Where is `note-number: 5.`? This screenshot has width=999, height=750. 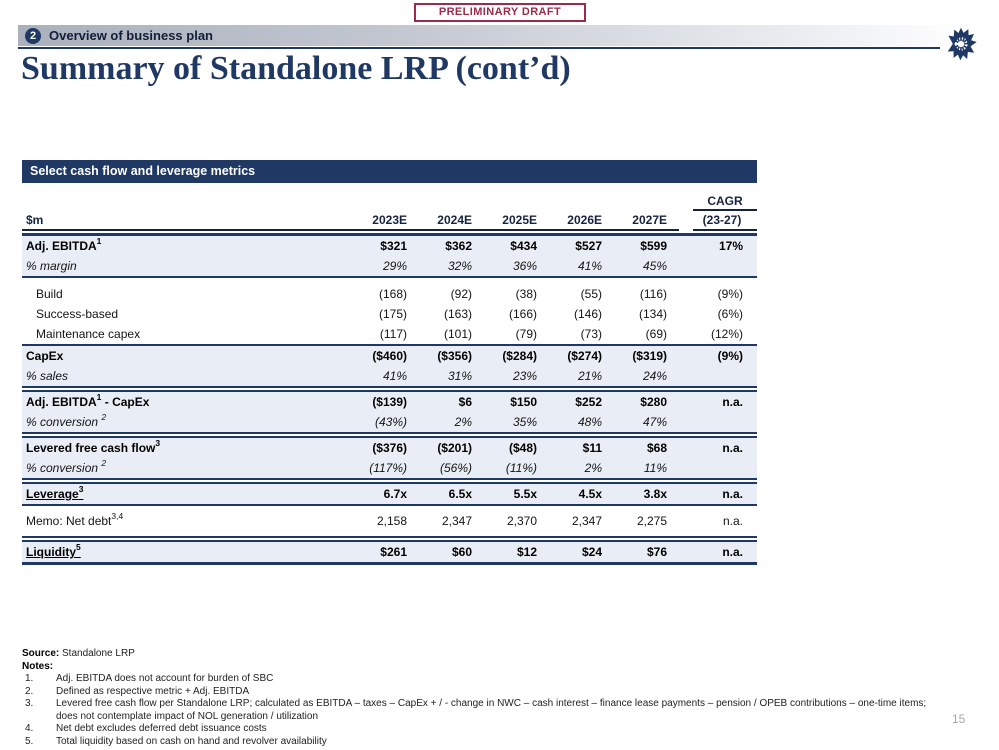 note-number: 5. is located at coordinates (29, 741).